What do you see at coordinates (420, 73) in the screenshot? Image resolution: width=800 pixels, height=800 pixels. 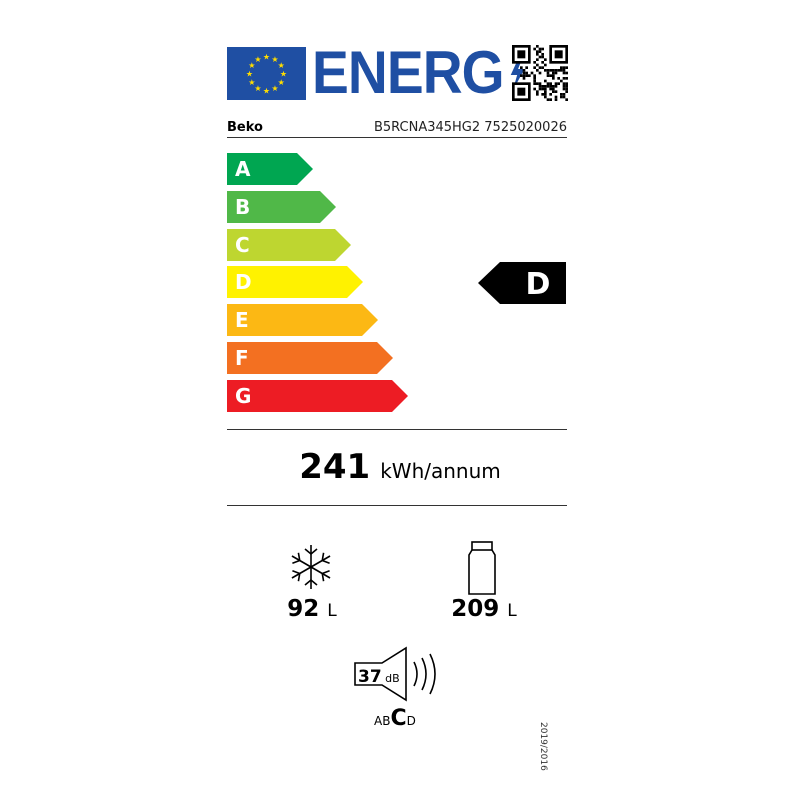 I see `energy-title: ENERG` at bounding box center [420, 73].